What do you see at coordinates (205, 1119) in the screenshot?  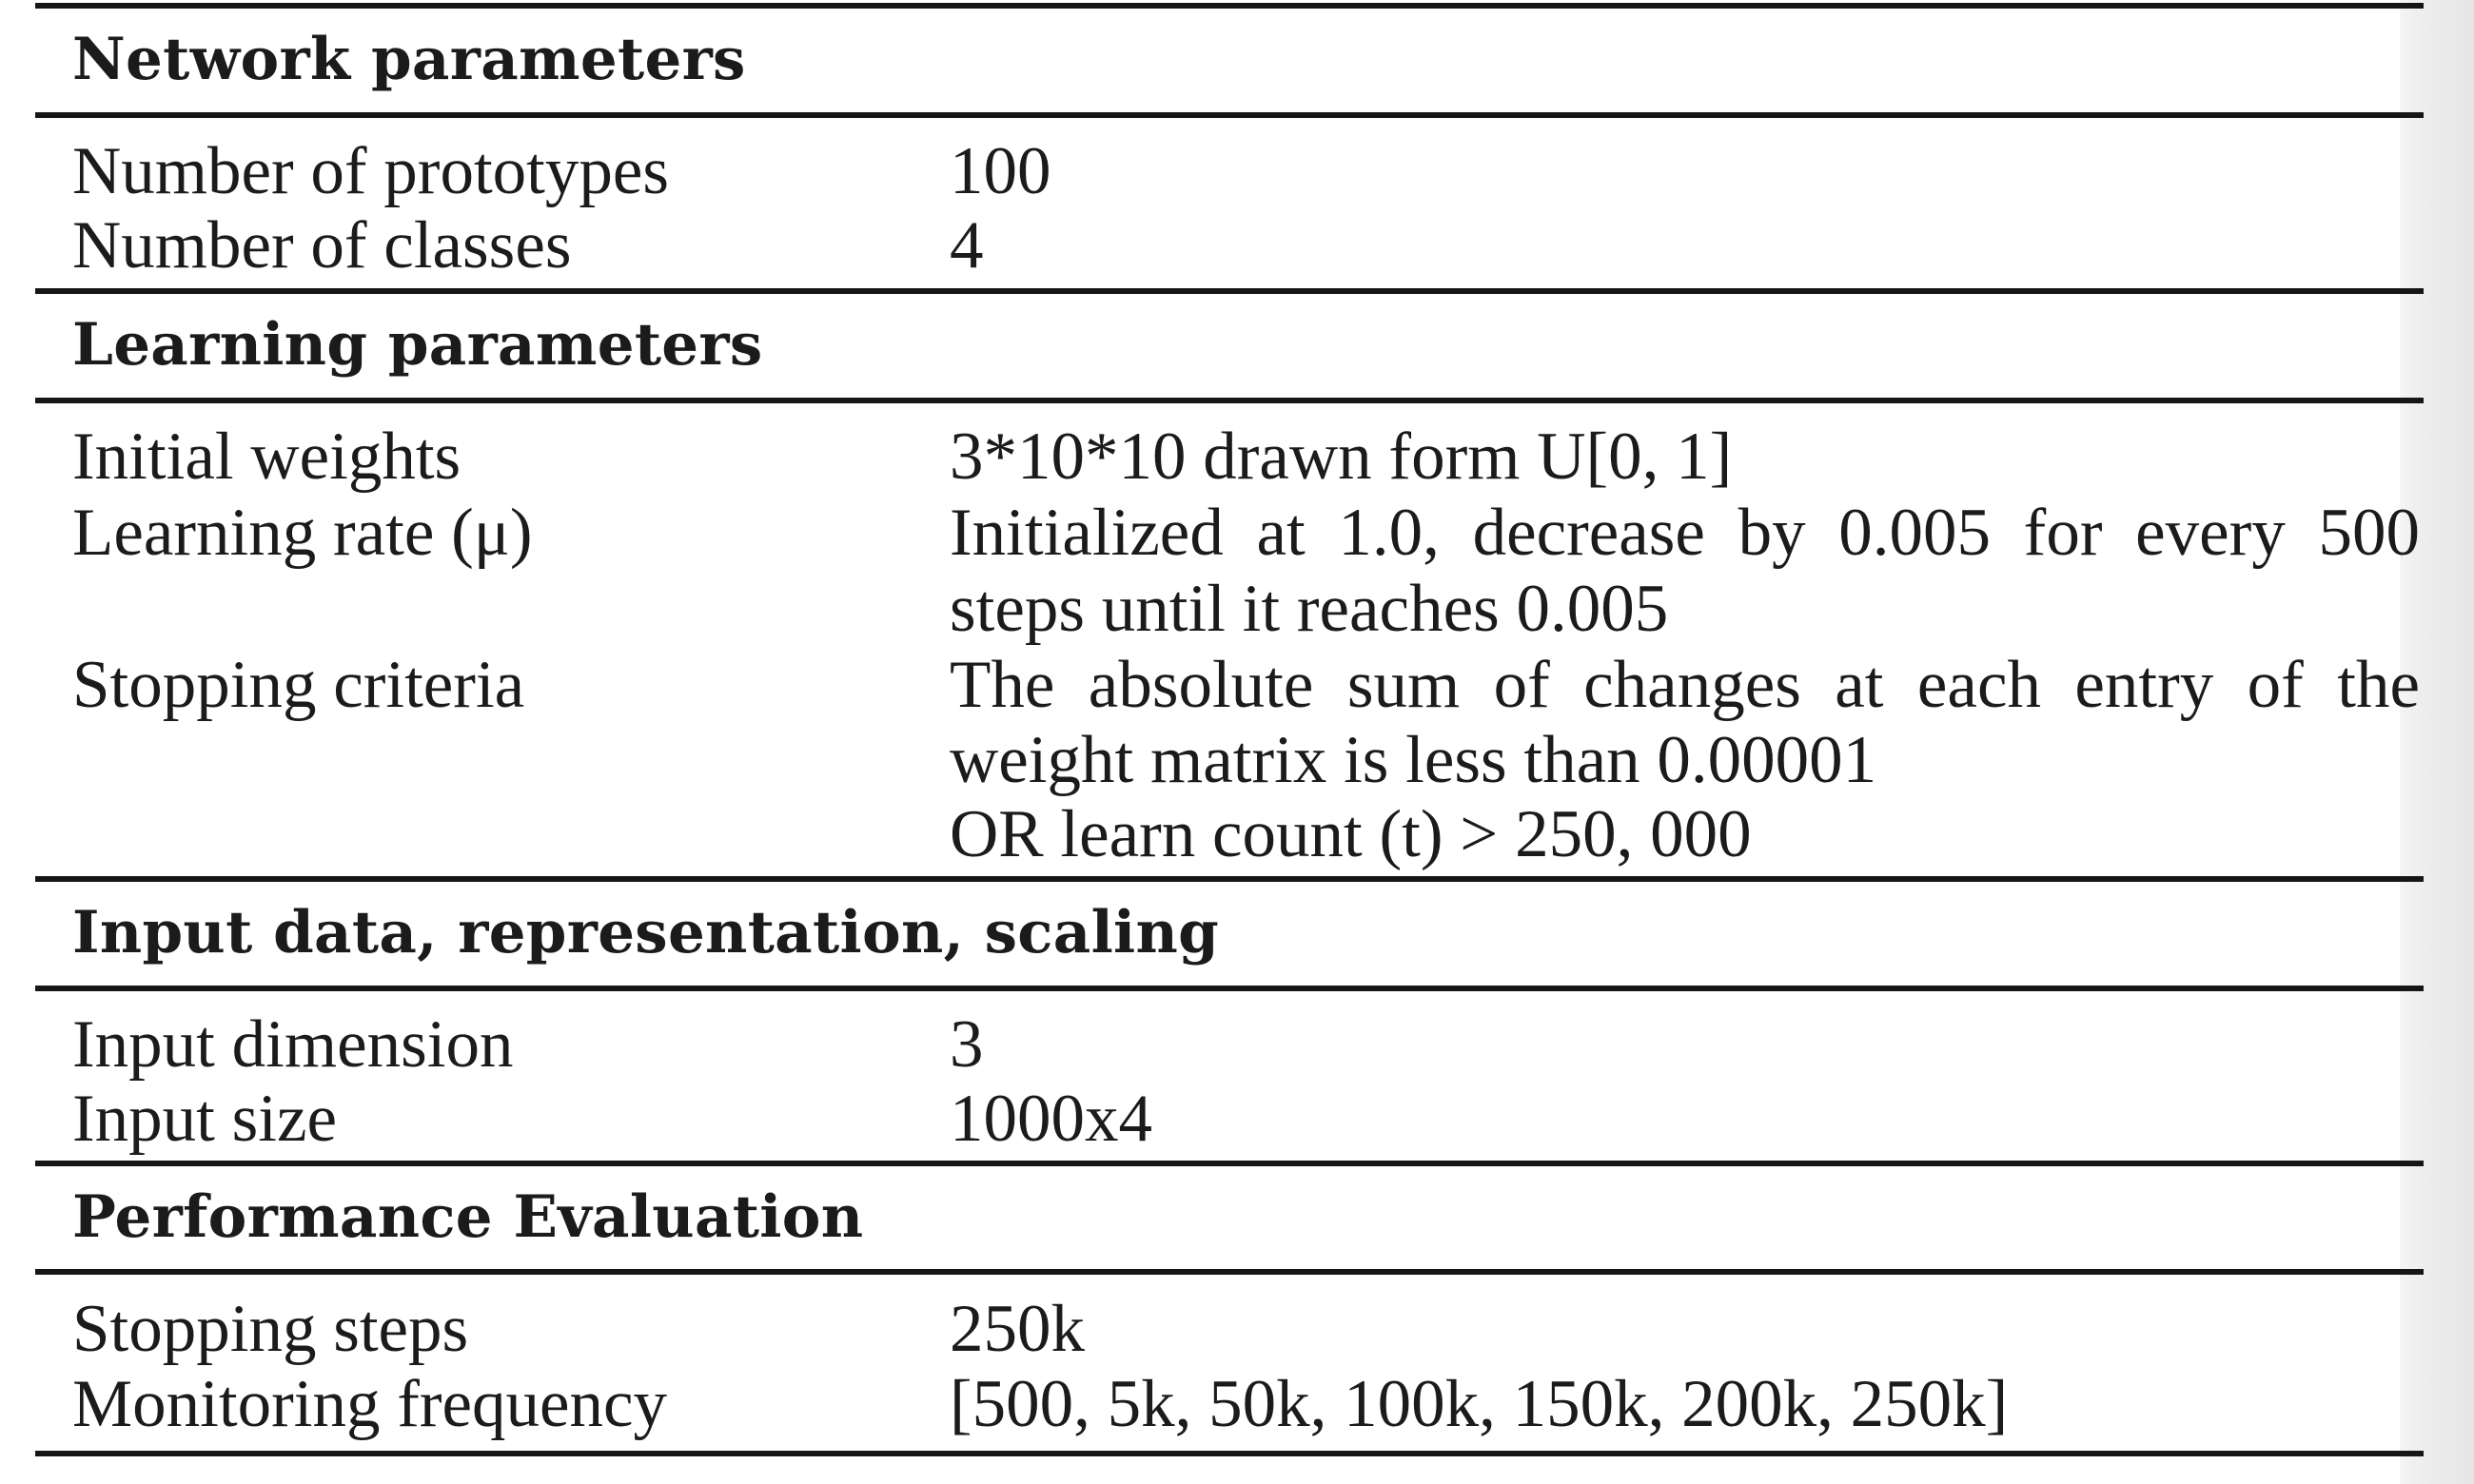 I see `param-name-input-size: Input size` at bounding box center [205, 1119].